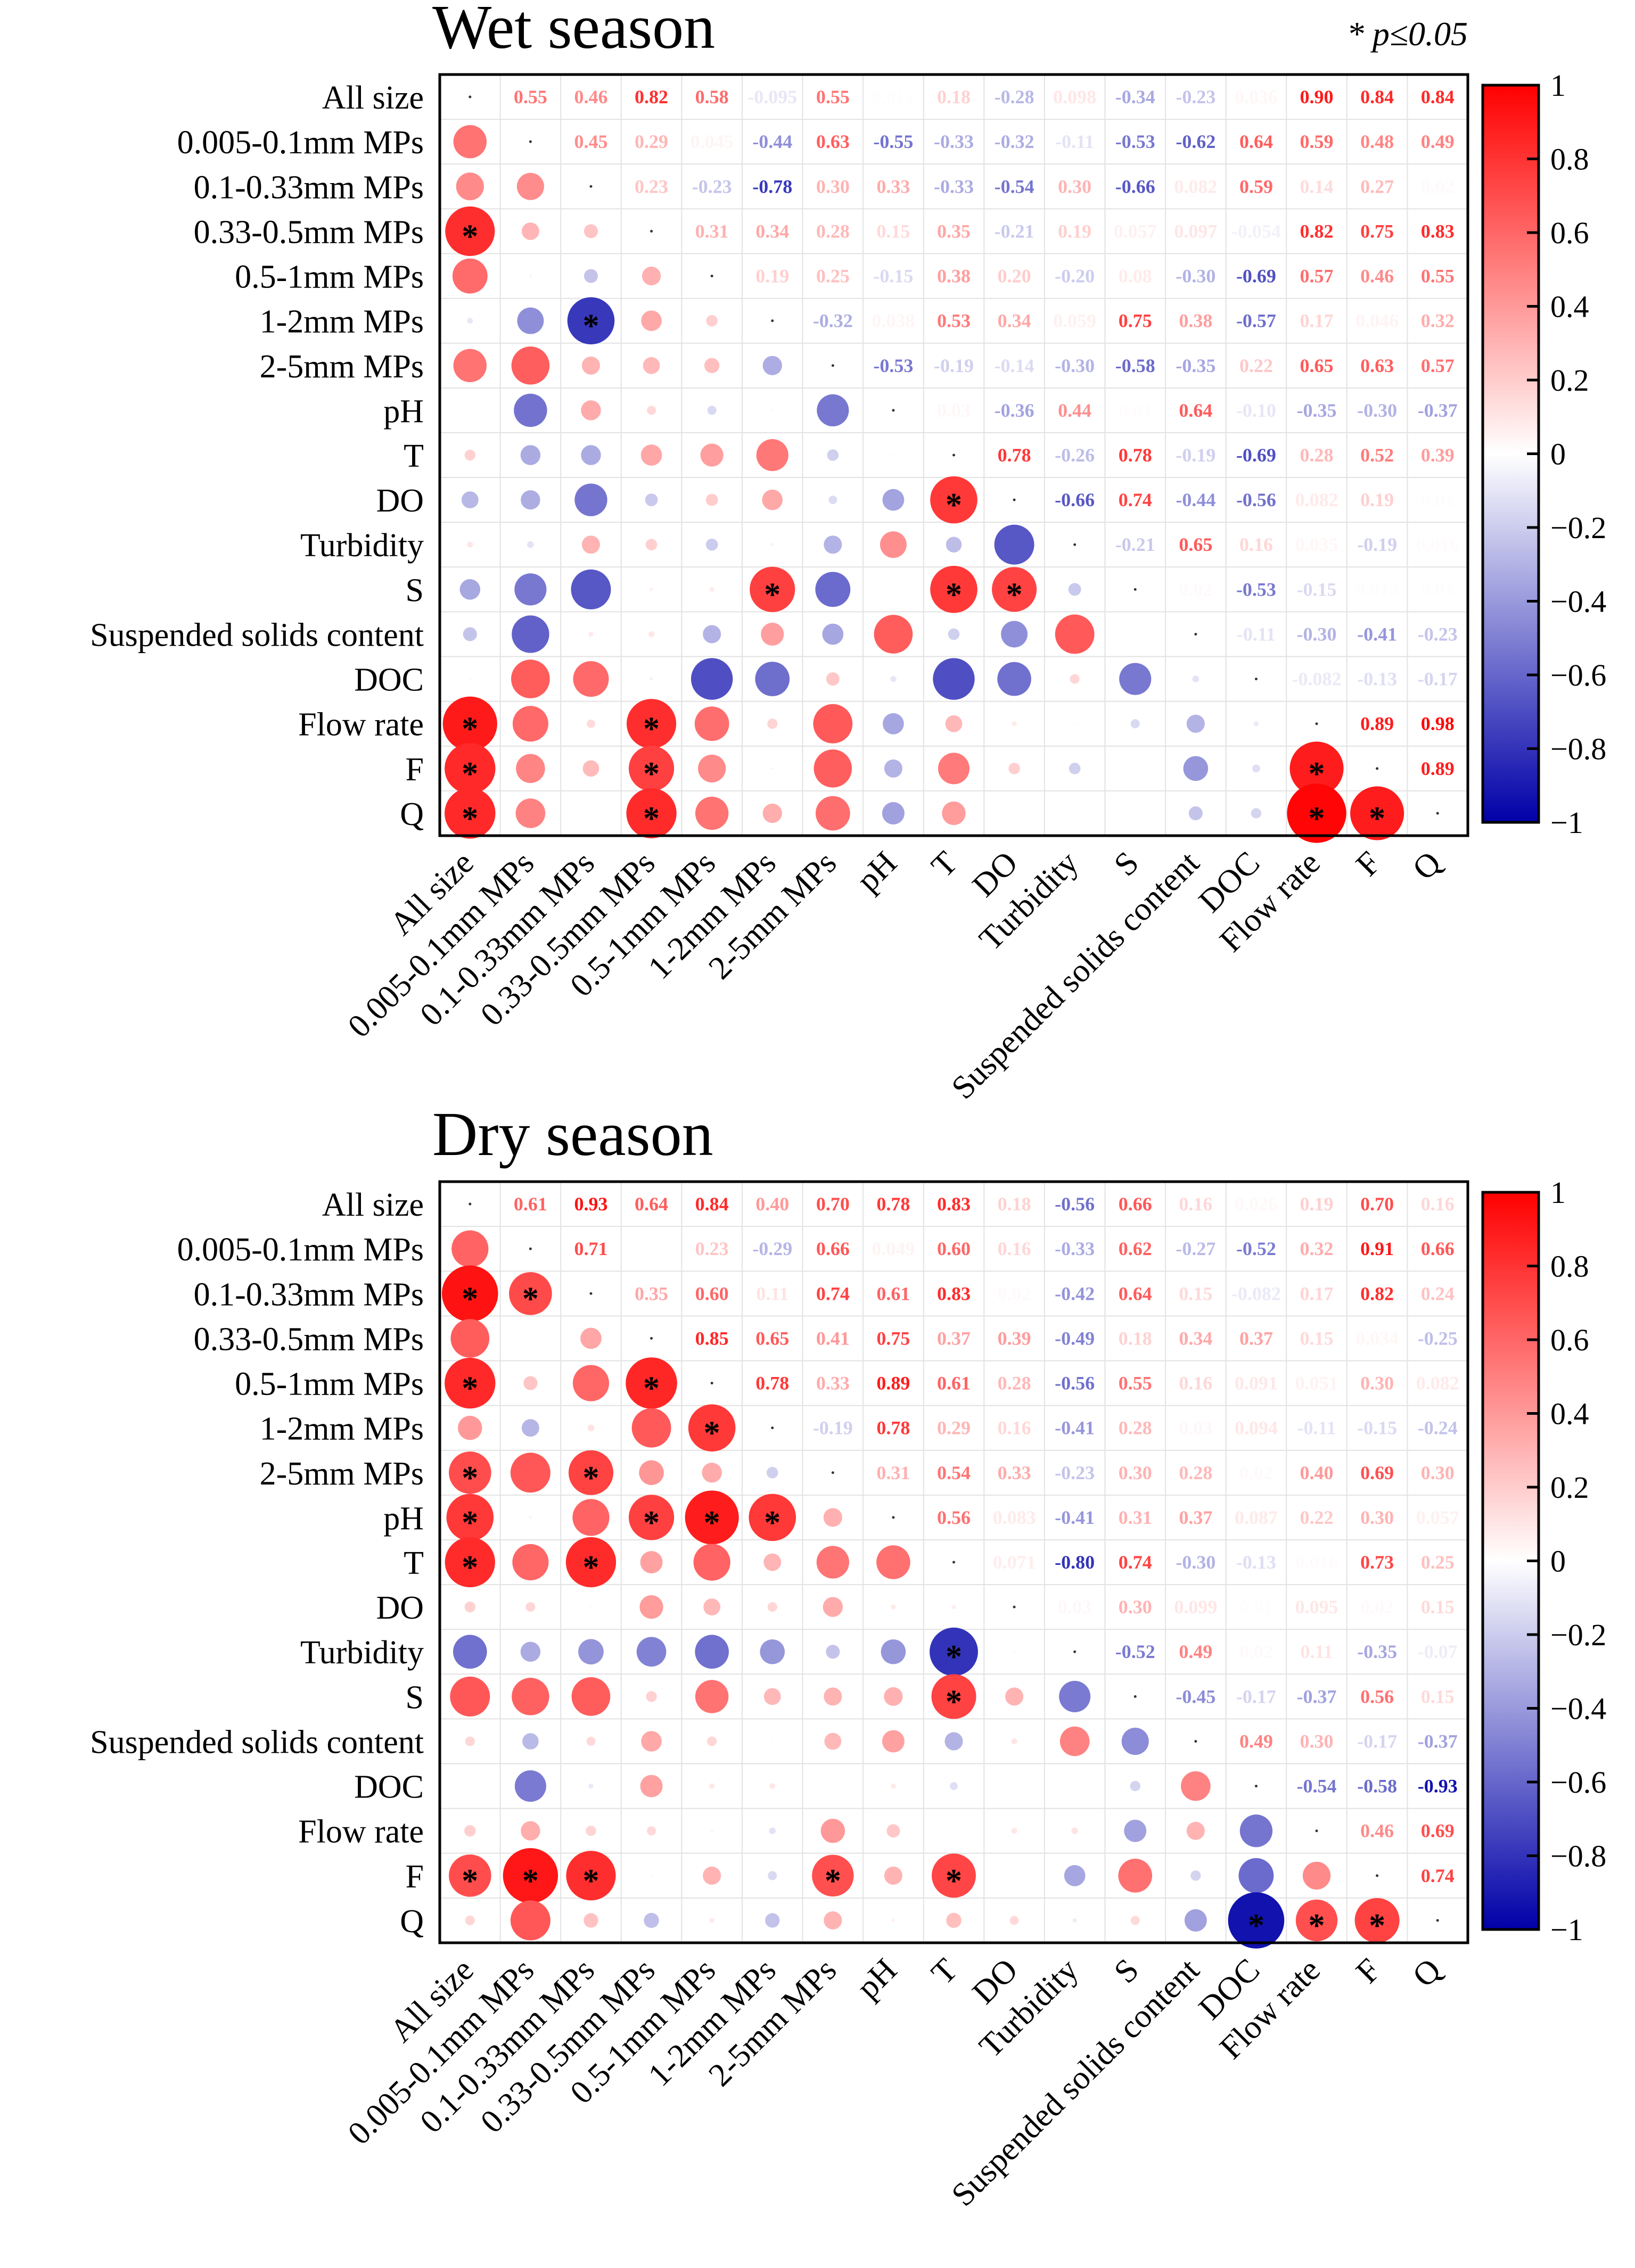 The height and width of the screenshot is (2268, 1635). What do you see at coordinates (1256, 1428) in the screenshot?
I see `correlation-value: 0.094` at bounding box center [1256, 1428].